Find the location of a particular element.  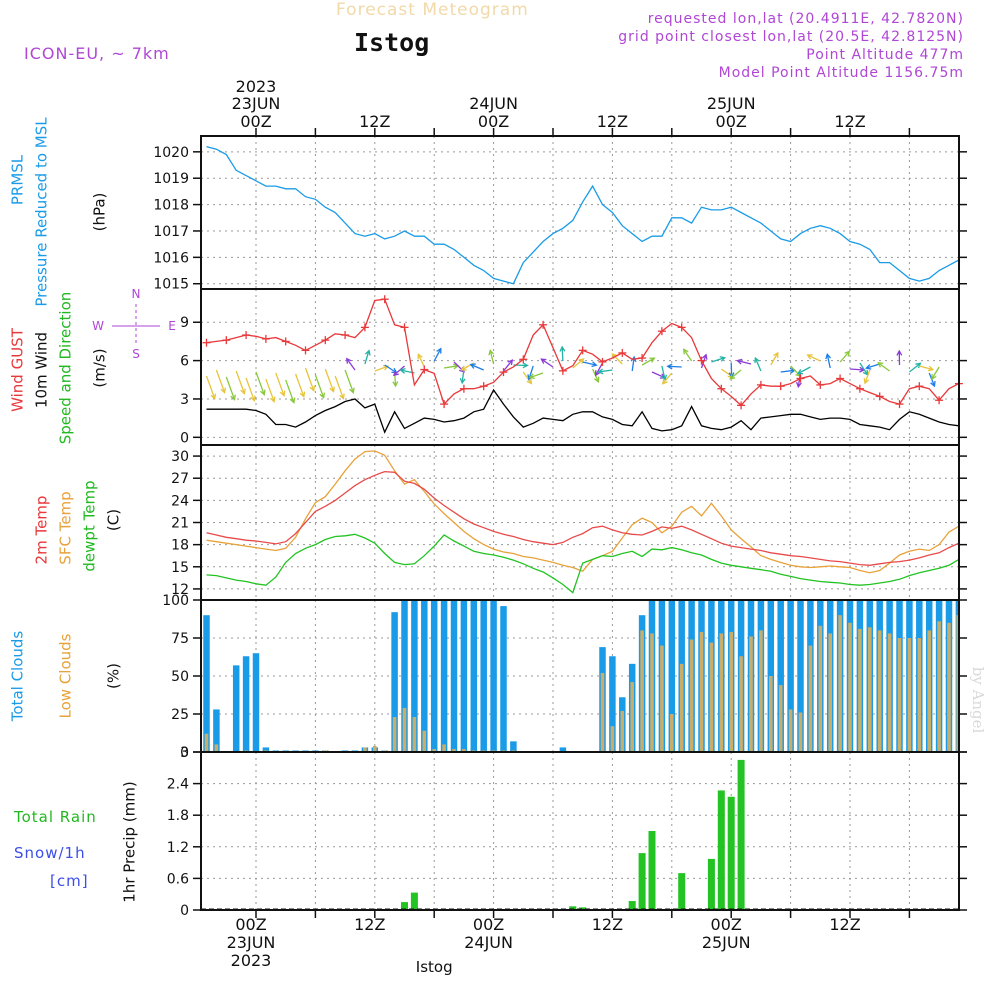

snow-unit: [cm] is located at coordinates (69, 881).